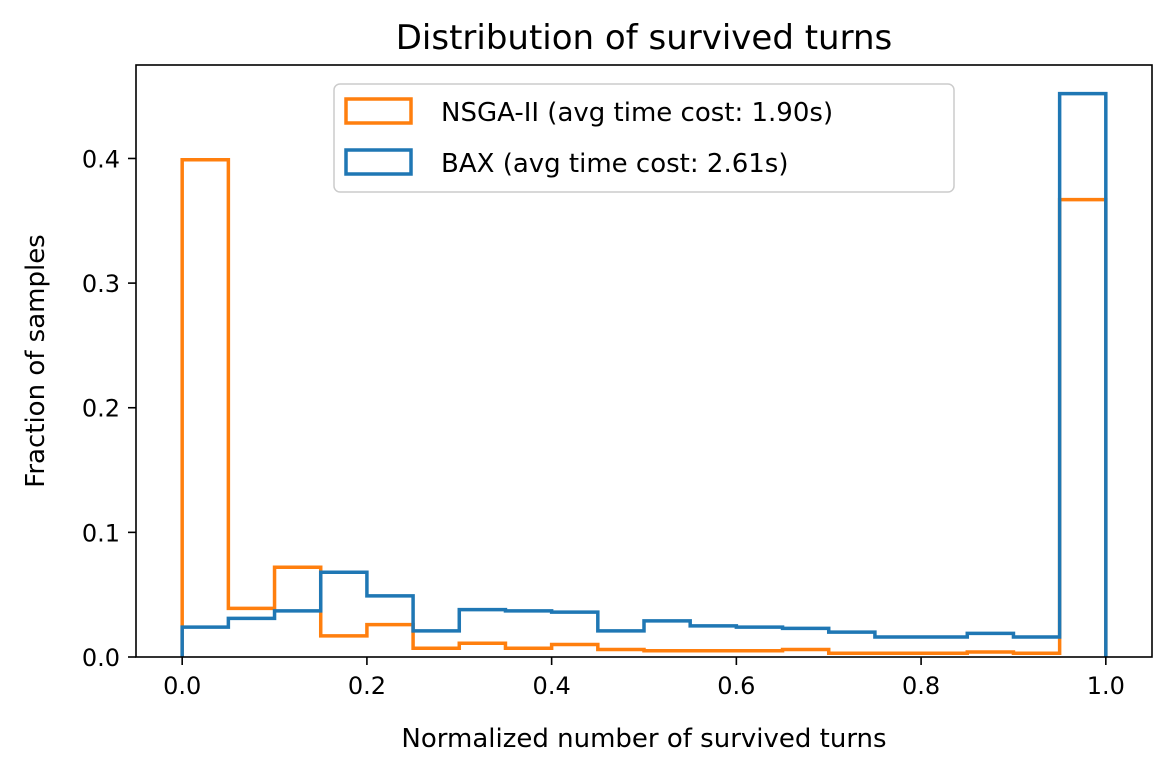  What do you see at coordinates (921, 686) in the screenshot?
I see `x-tick-label: 0.8` at bounding box center [921, 686].